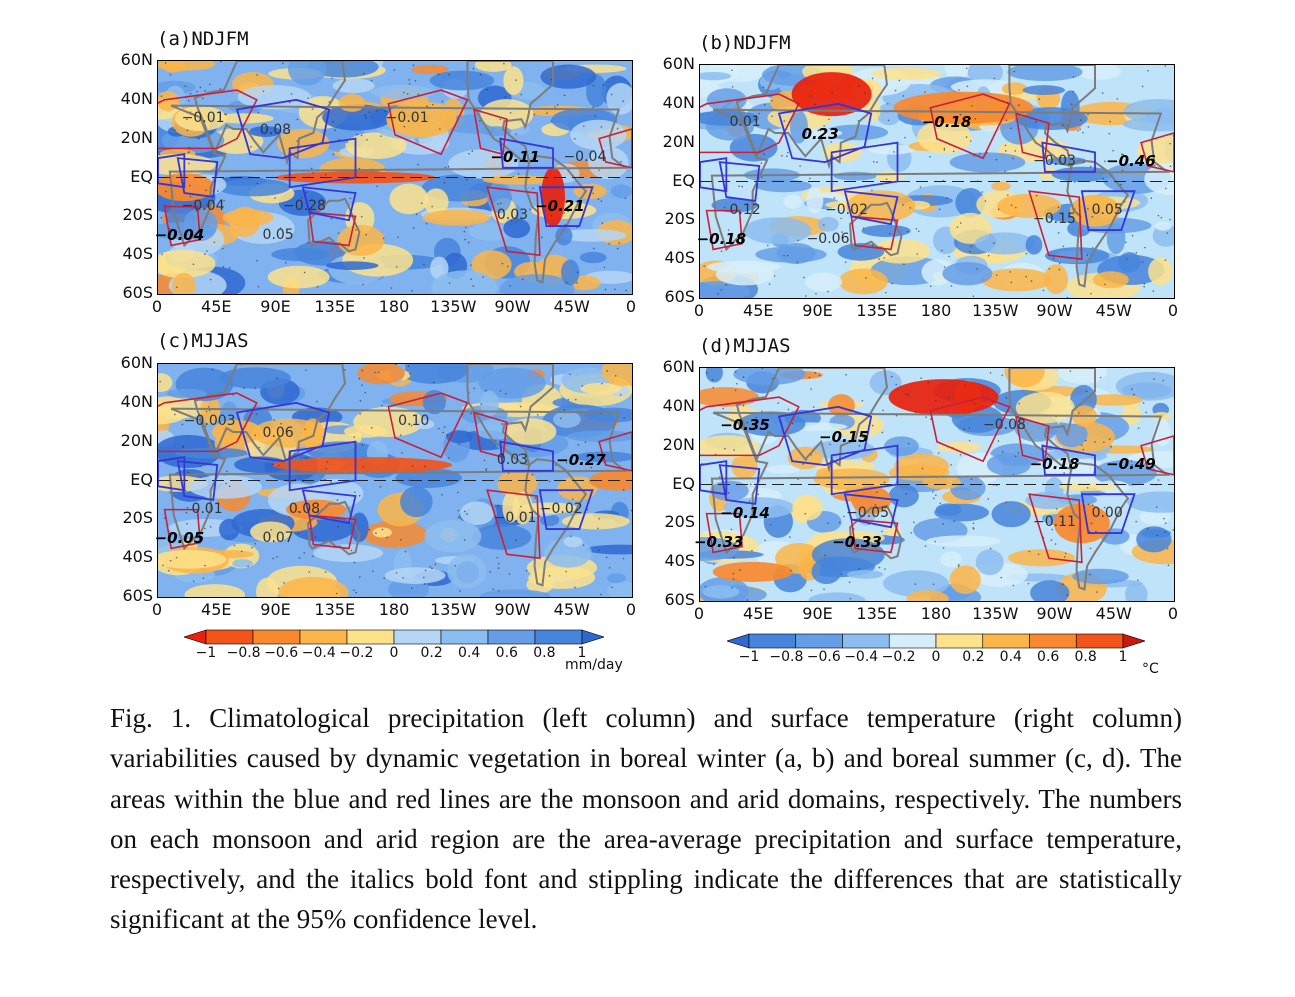 This screenshot has width=1295, height=997. Describe the element at coordinates (823, 657) in the screenshot. I see `colorbar-tick-label: −0.6` at that location.